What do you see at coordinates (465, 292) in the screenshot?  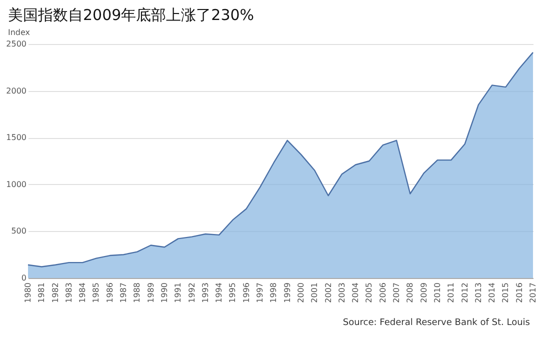 I see `x-tick-label: 2012` at bounding box center [465, 292].